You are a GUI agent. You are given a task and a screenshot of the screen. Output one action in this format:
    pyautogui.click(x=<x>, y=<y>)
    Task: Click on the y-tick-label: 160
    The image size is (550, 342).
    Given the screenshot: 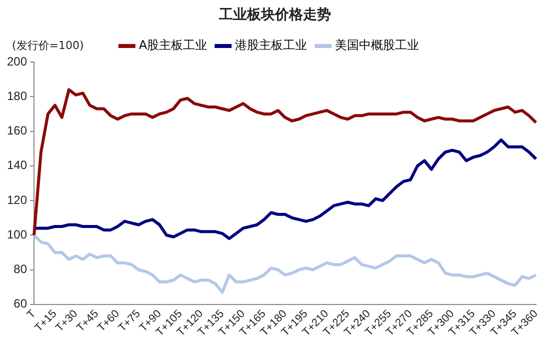 What is the action you would take?
    pyautogui.click(x=17, y=131)
    